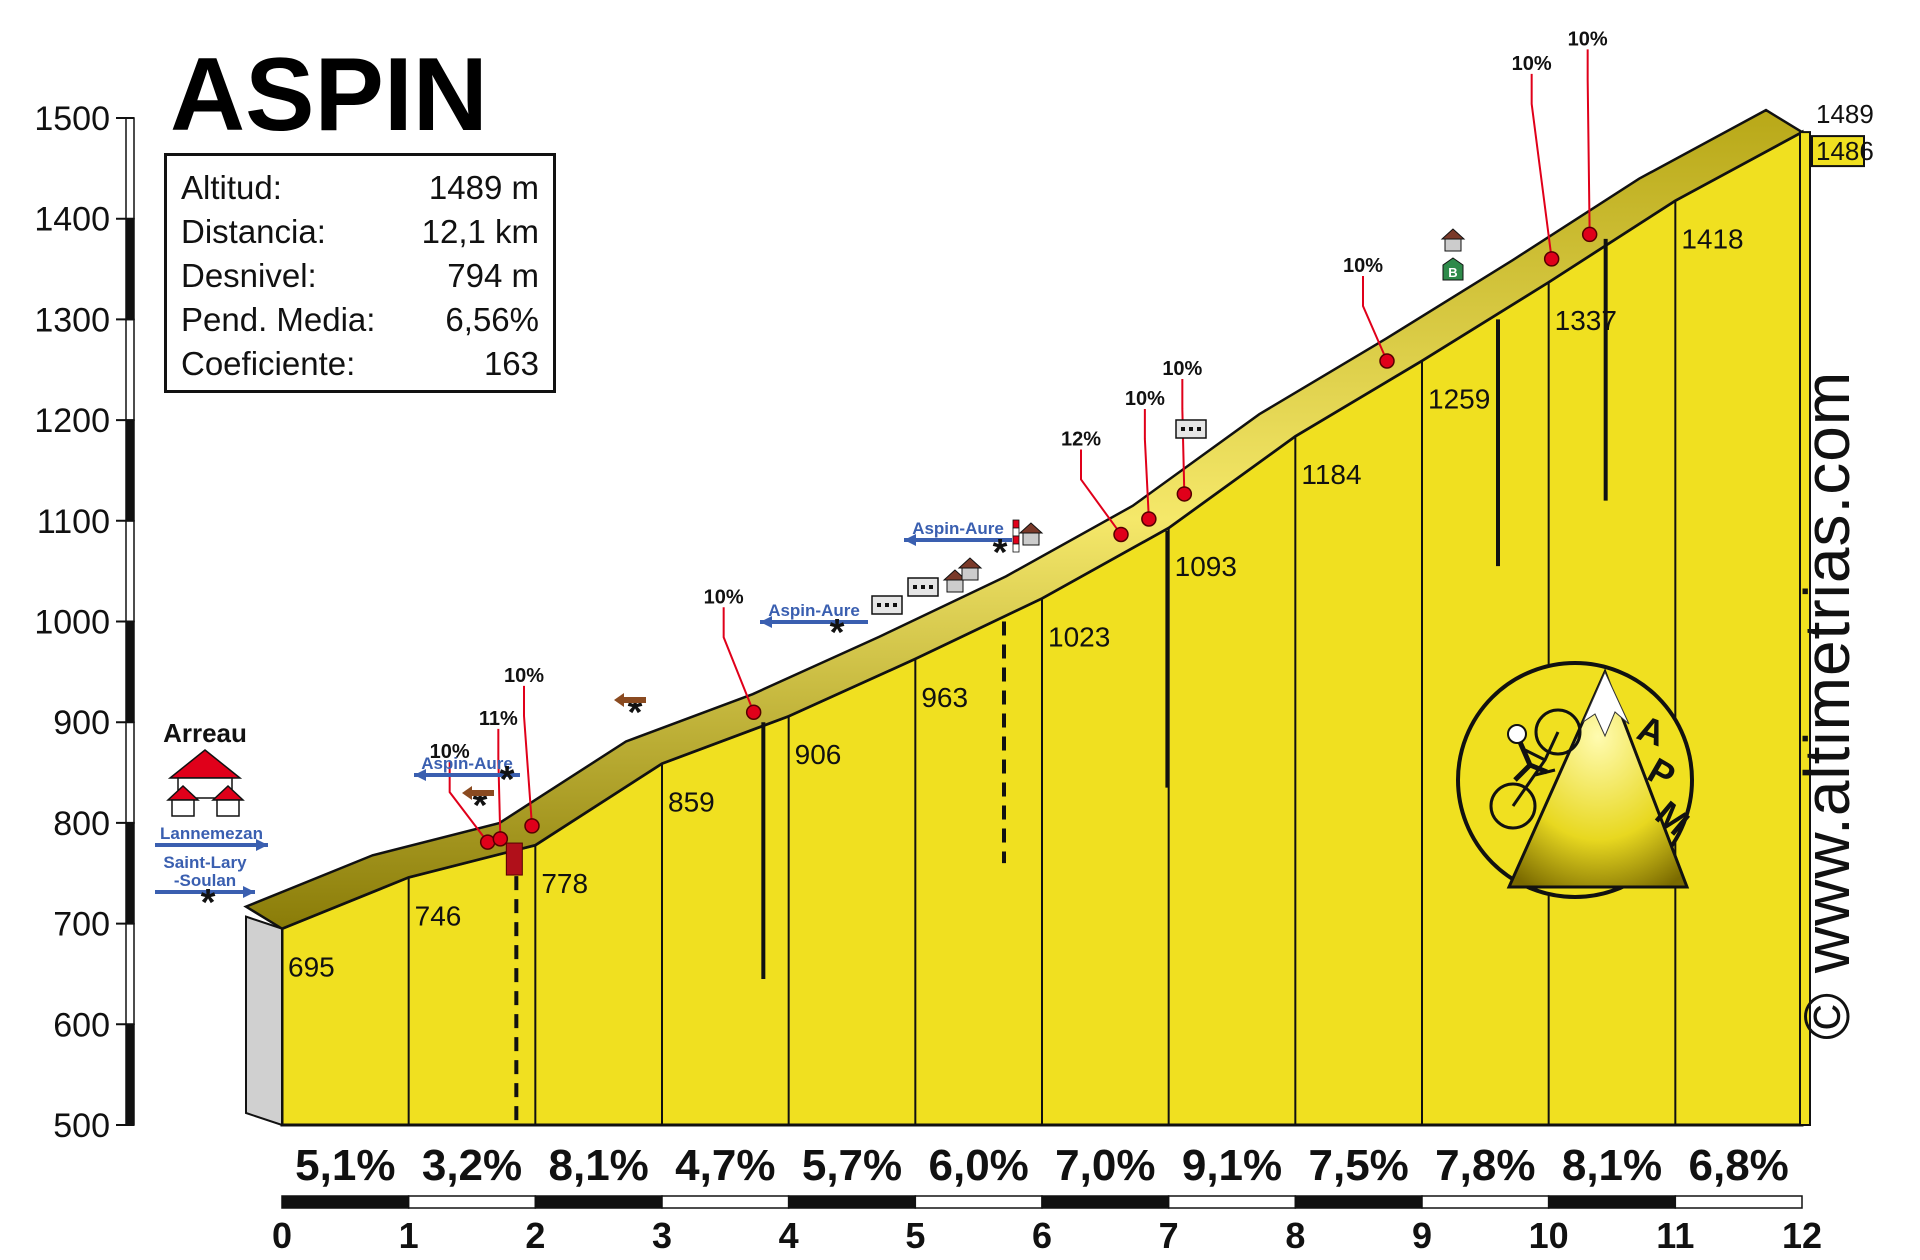 The height and width of the screenshot is (1260, 1920). What do you see at coordinates (1079, 636) in the screenshot?
I see `altitude-label: 1023` at bounding box center [1079, 636].